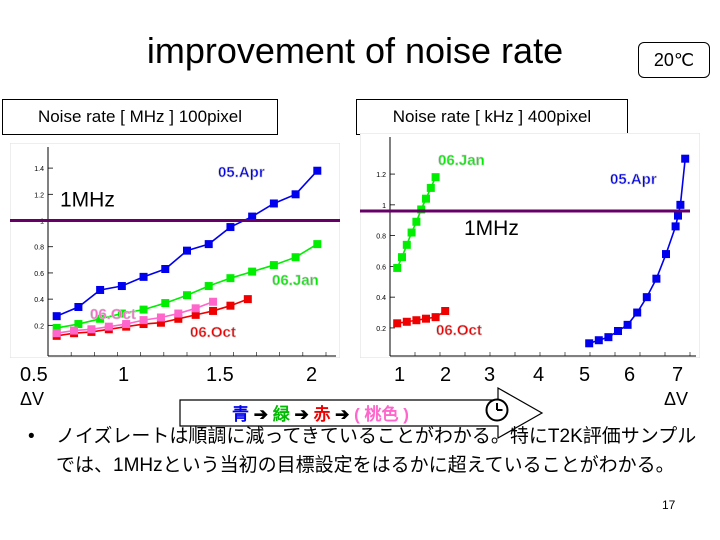 The height and width of the screenshot is (540, 720). What do you see at coordinates (281, 414) in the screenshot?
I see `arrow-green-label: 緑` at bounding box center [281, 414].